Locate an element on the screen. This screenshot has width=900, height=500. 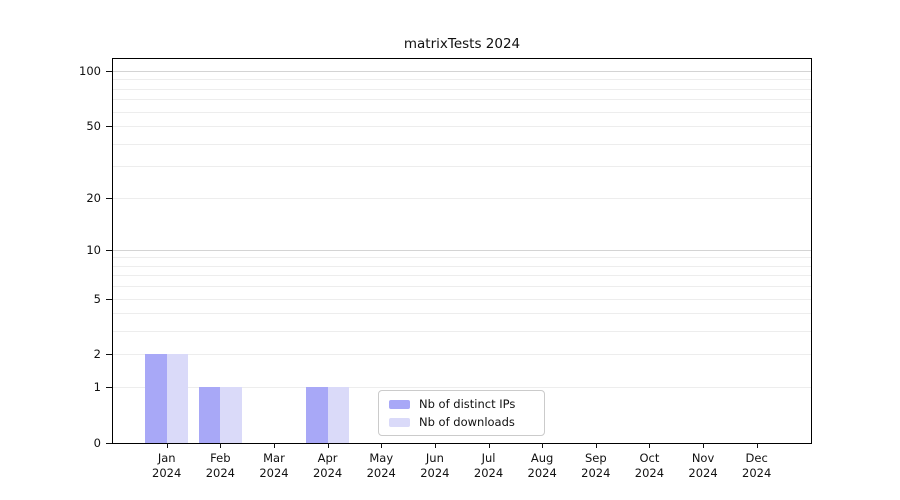
x-tick-label: Oct 2024 is located at coordinates (649, 466).